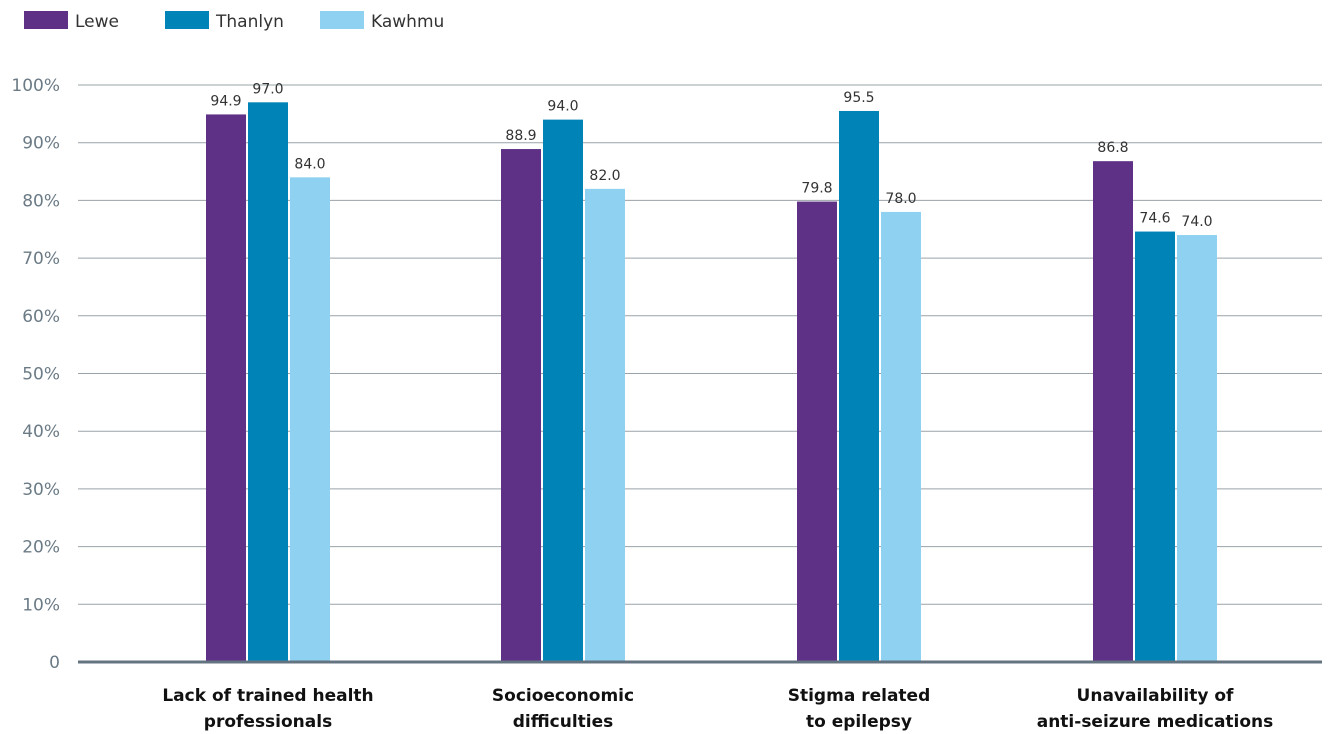 The image size is (1330, 734). I want to click on legend-label-kawhmu: Kawhmu, so click(407, 22).